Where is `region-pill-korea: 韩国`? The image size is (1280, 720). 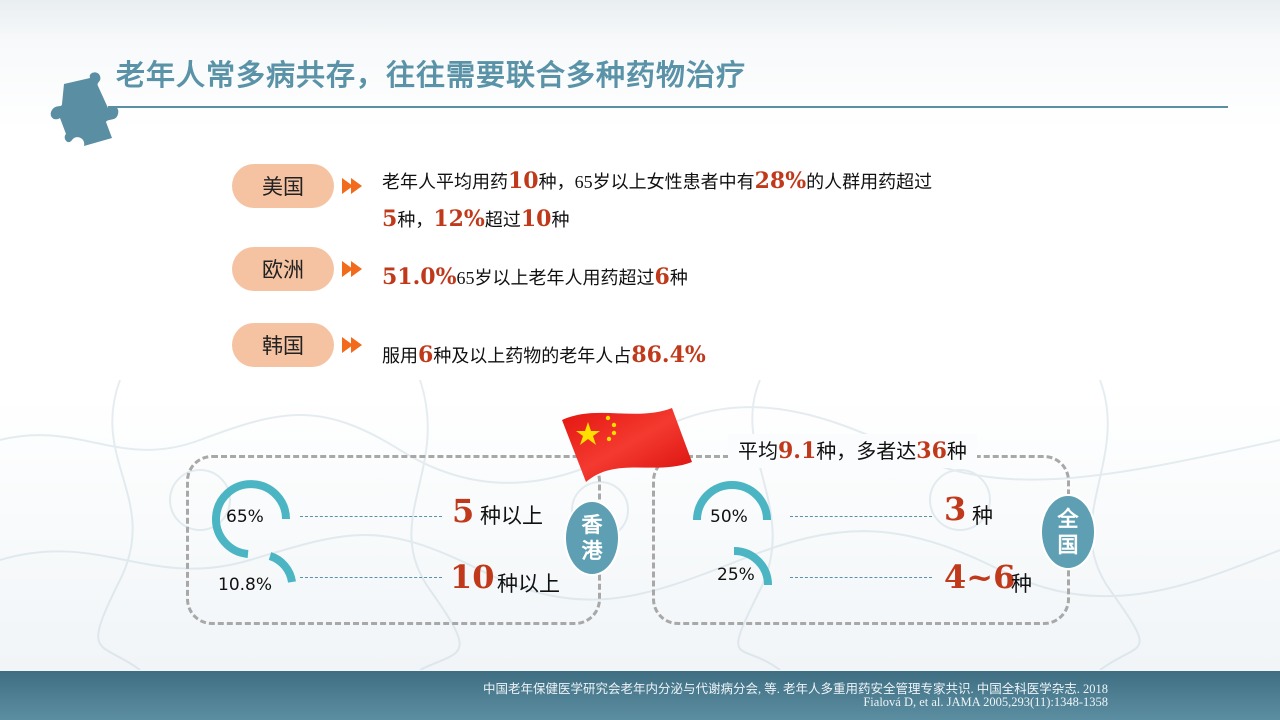 region-pill-korea: 韩国 is located at coordinates (283, 345).